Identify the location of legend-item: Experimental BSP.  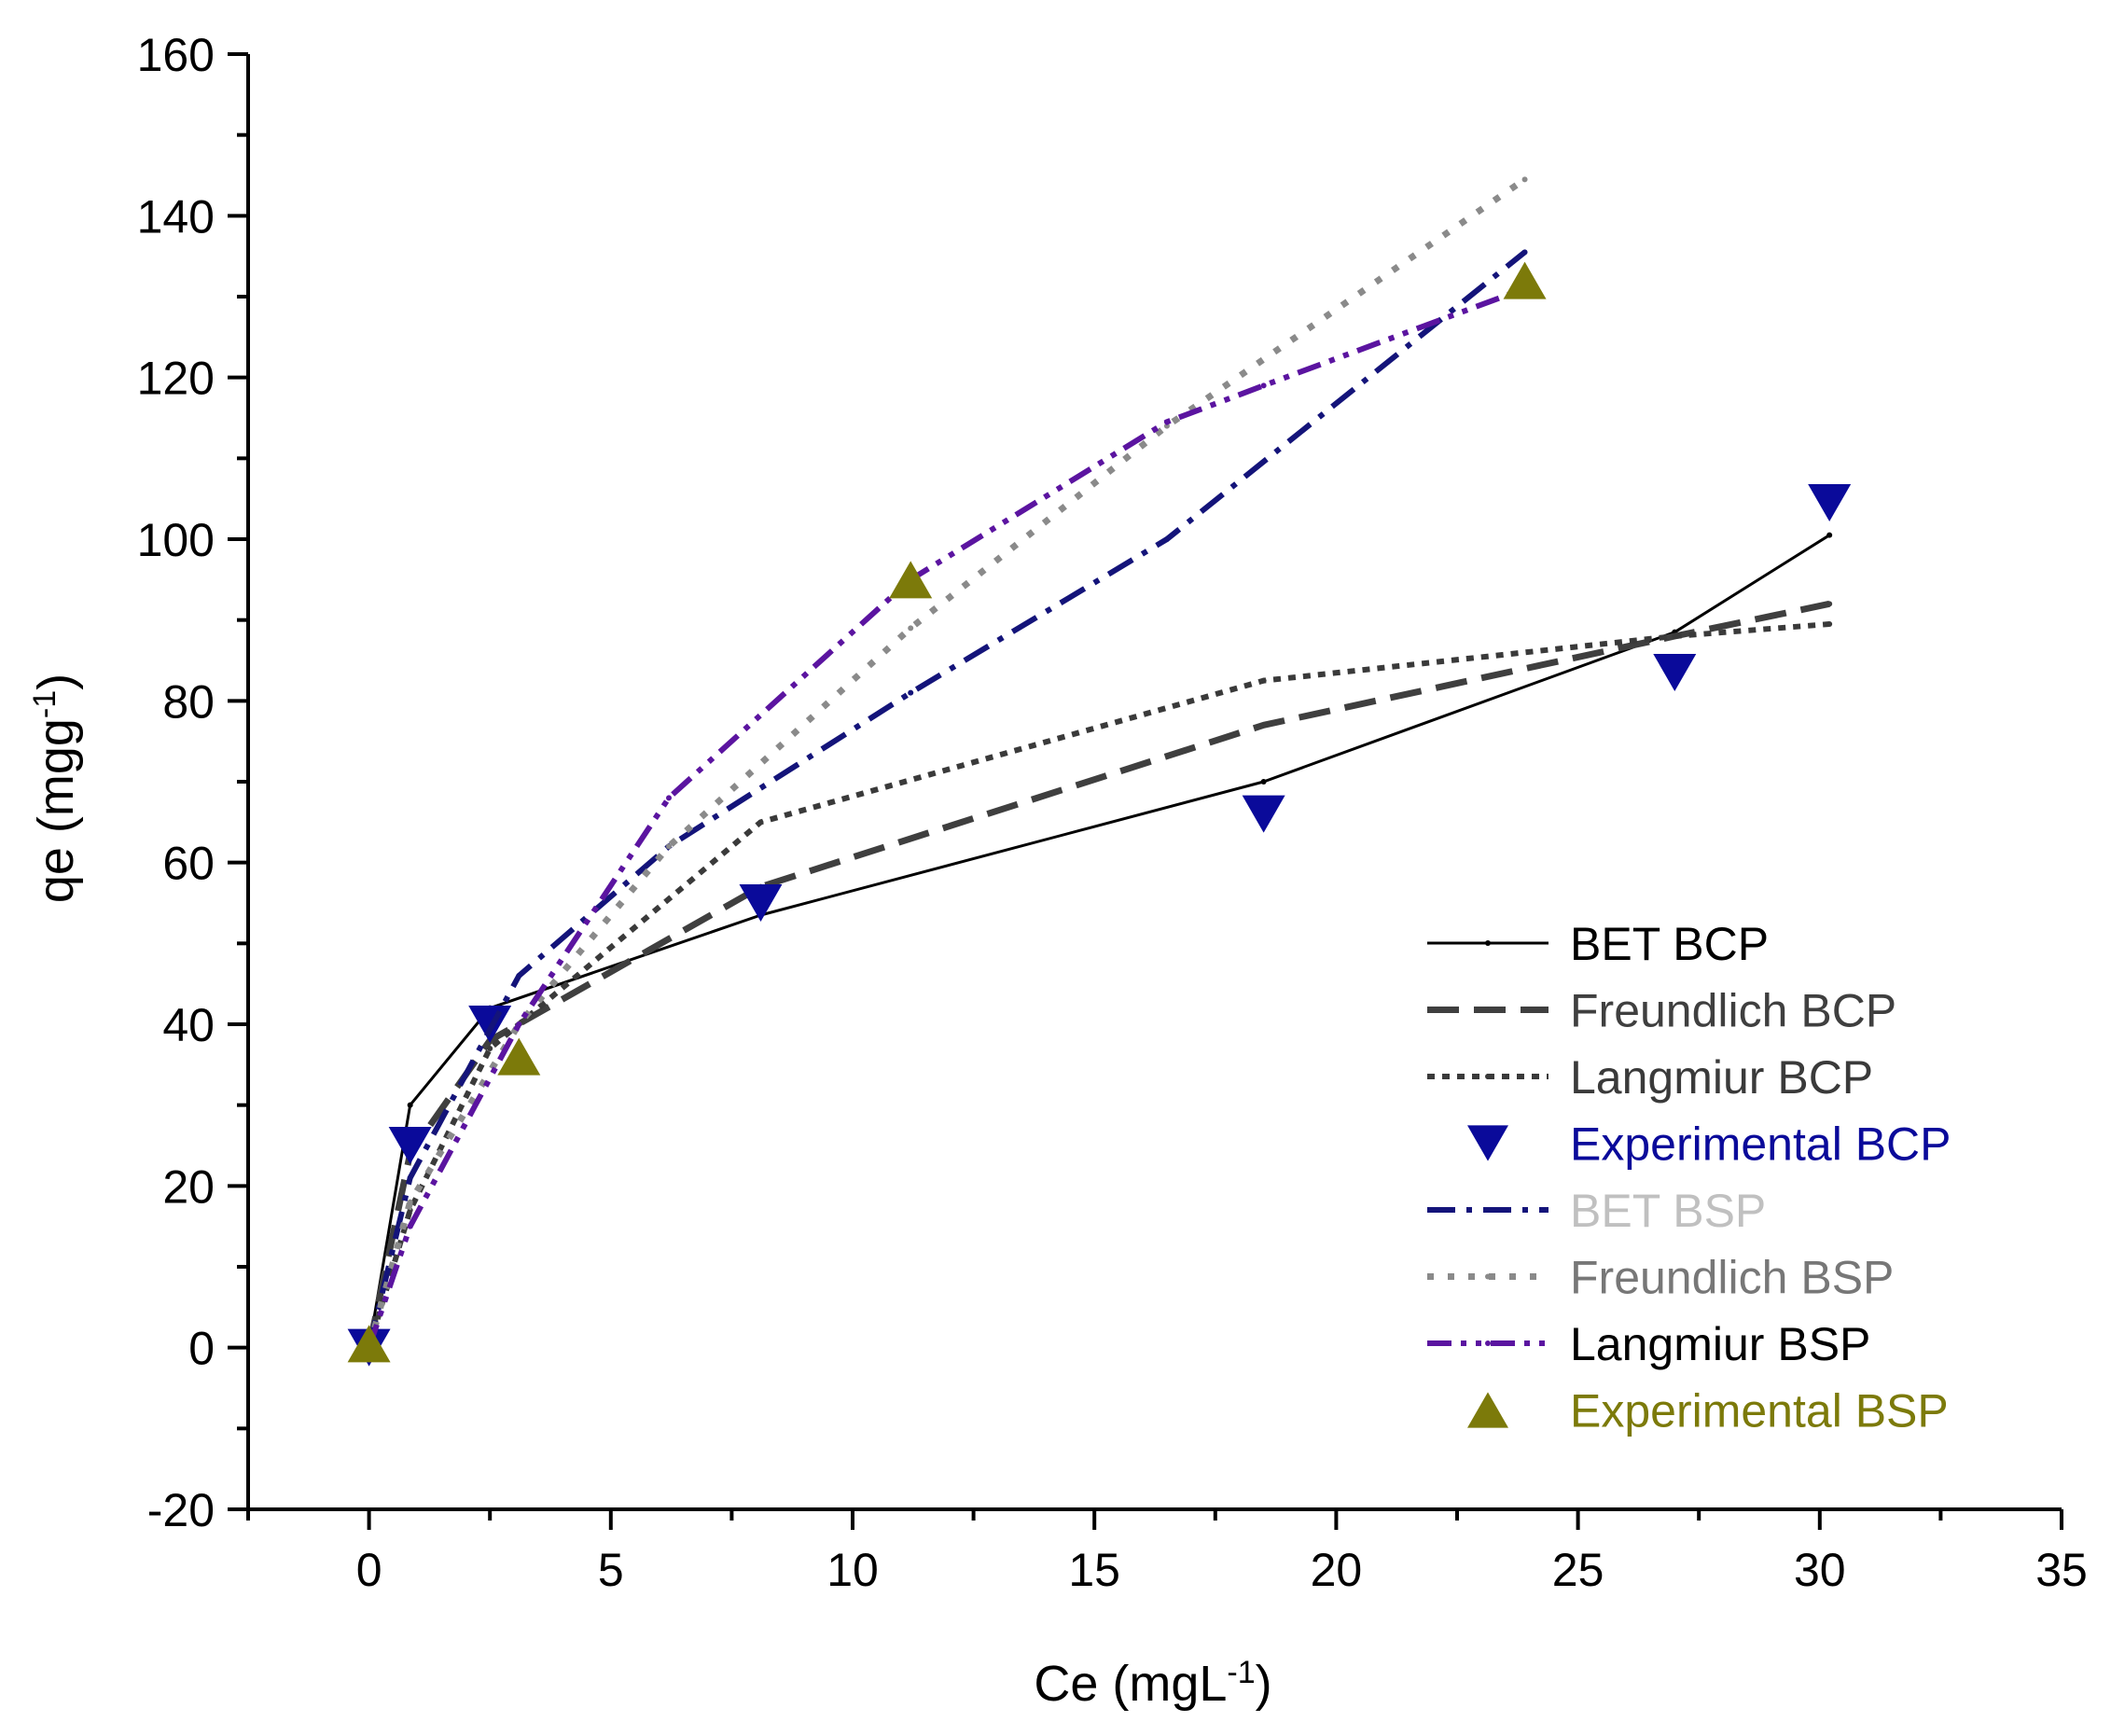
(1708, 1411).